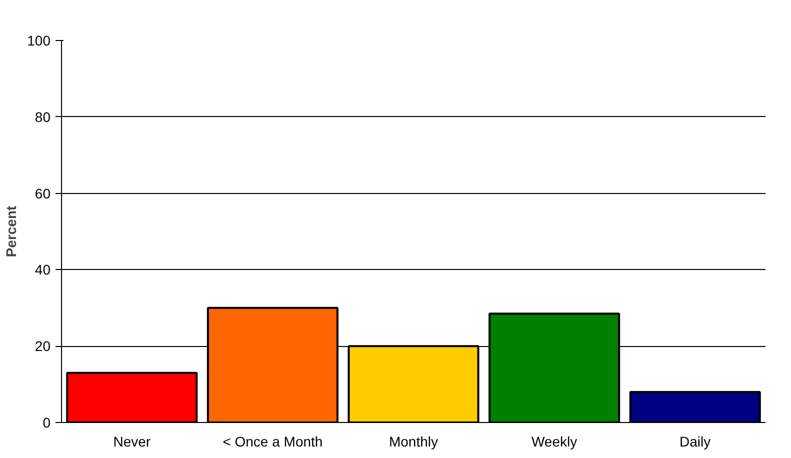 The width and height of the screenshot is (791, 458). I want to click on y-tick-label: 40, so click(42, 270).